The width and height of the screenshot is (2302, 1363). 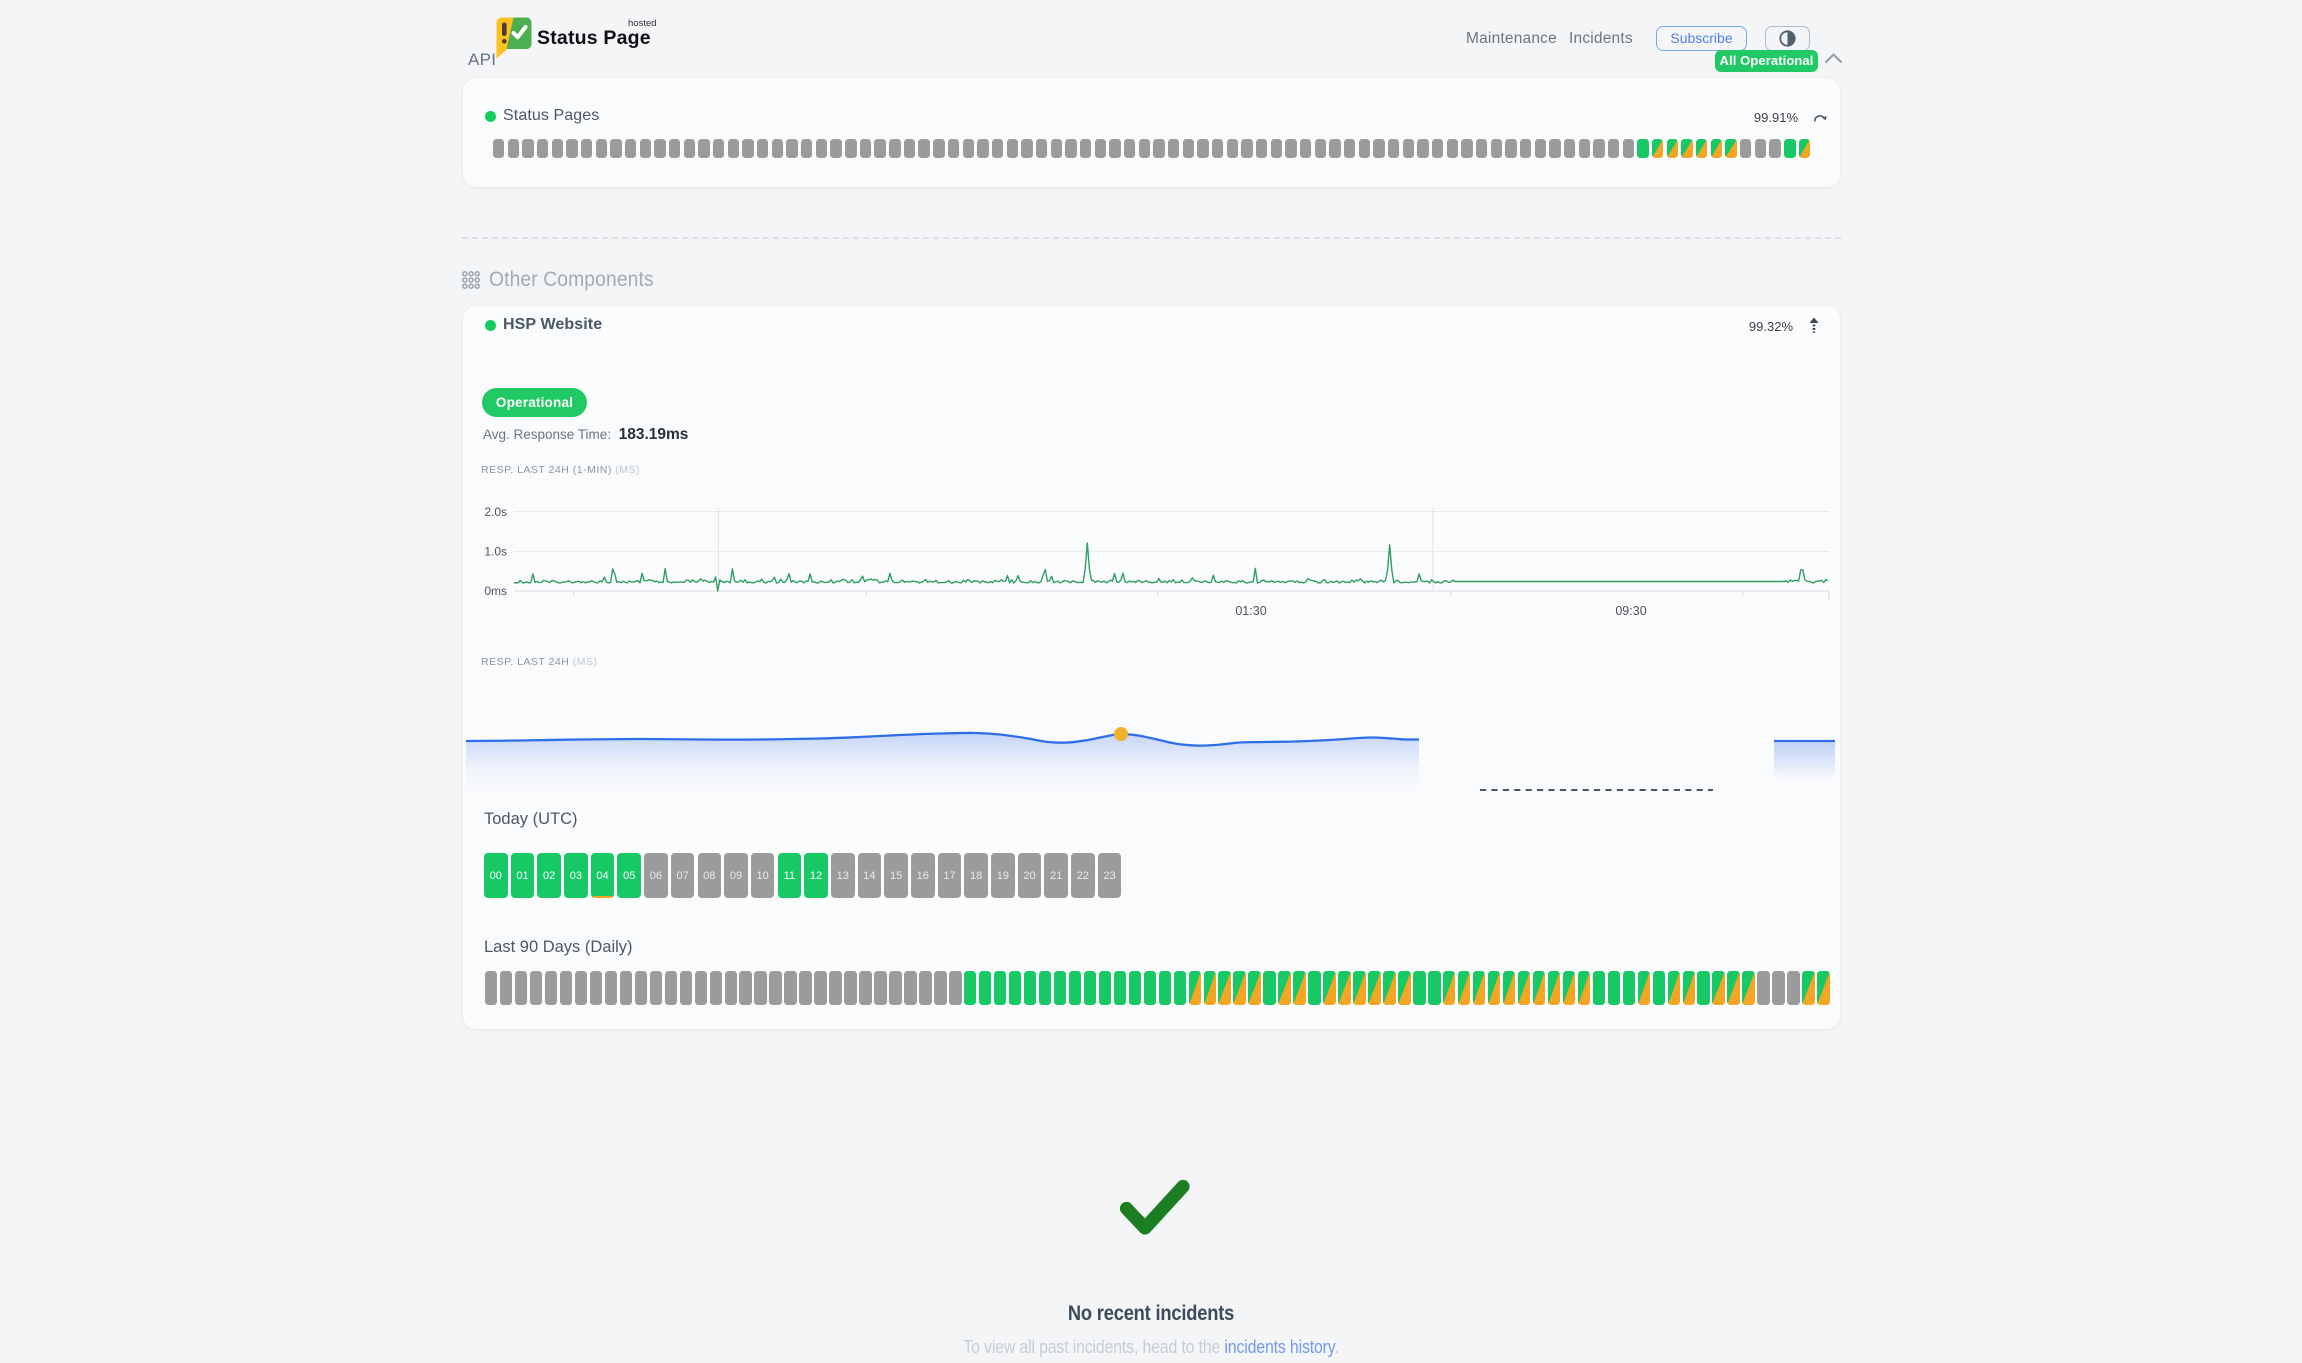 What do you see at coordinates (495, 552) in the screenshot?
I see `svg-text: 1.0s` at bounding box center [495, 552].